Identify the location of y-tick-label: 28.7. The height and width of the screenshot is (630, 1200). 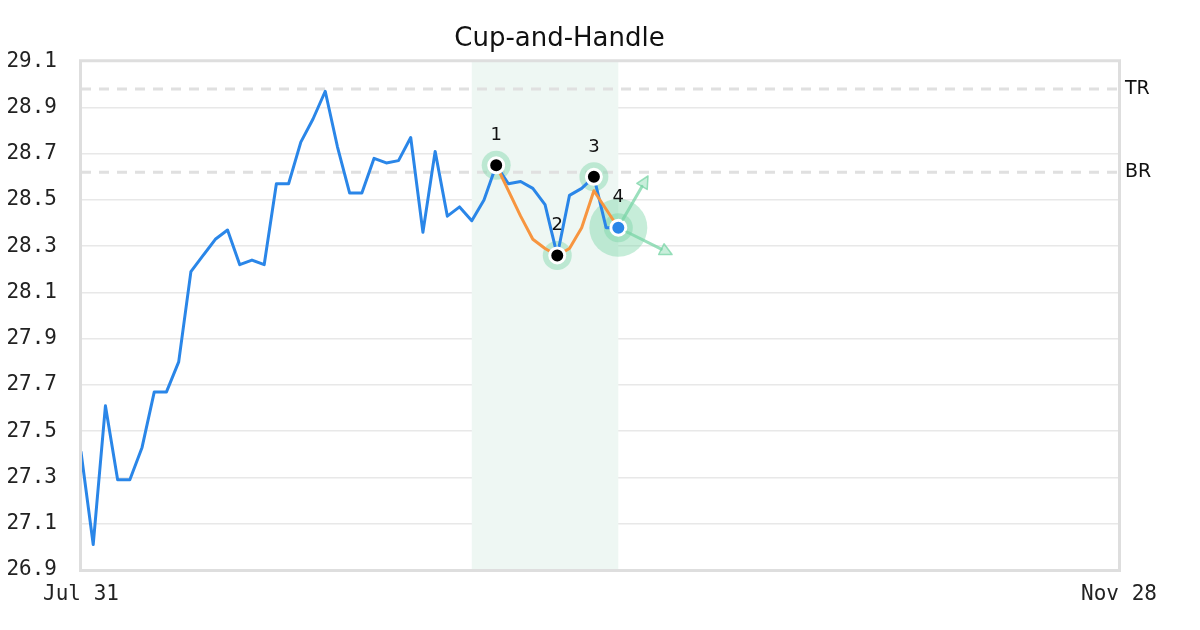
(31, 152).